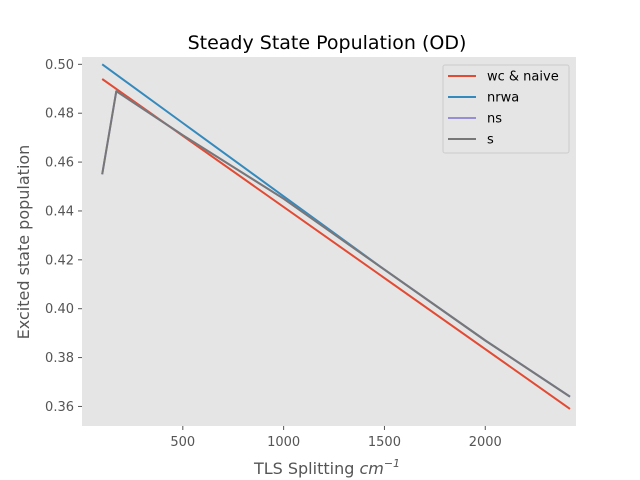 This screenshot has height=480, width=640. I want to click on y-tick-label: 0.36, so click(59, 407).